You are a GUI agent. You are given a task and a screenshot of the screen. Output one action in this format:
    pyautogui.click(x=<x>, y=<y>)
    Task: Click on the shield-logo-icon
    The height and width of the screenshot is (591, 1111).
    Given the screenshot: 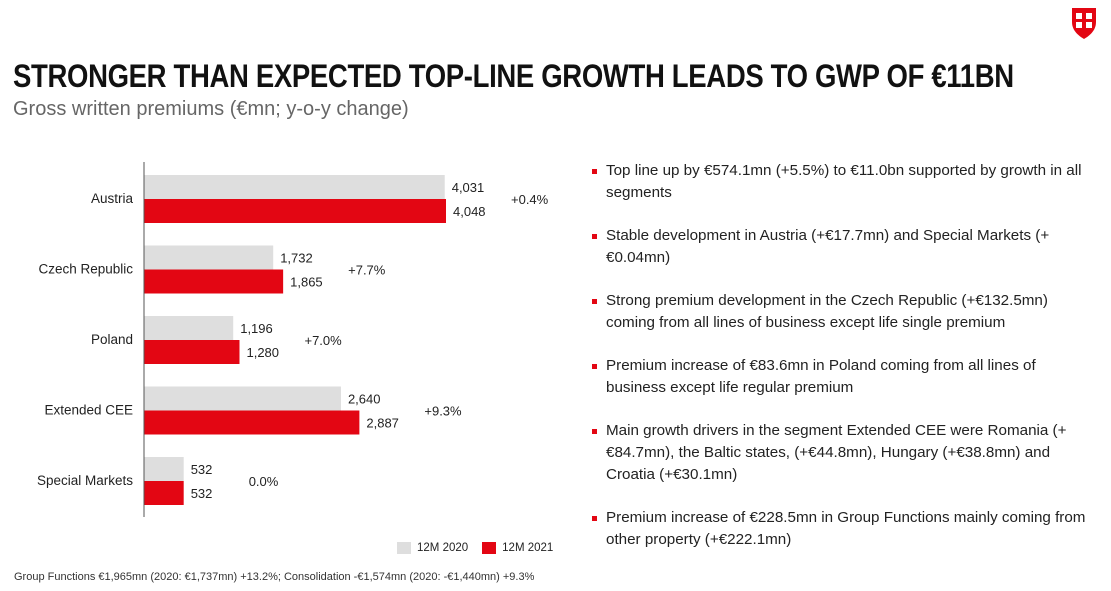 What is the action you would take?
    pyautogui.click(x=1084, y=23)
    